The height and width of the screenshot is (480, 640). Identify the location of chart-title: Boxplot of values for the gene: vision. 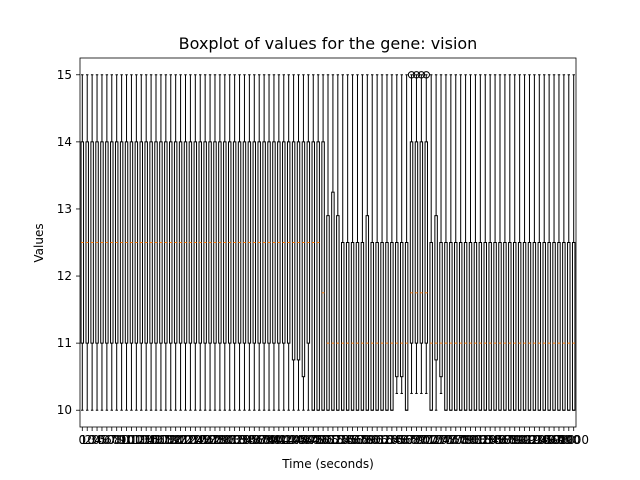
(328, 43).